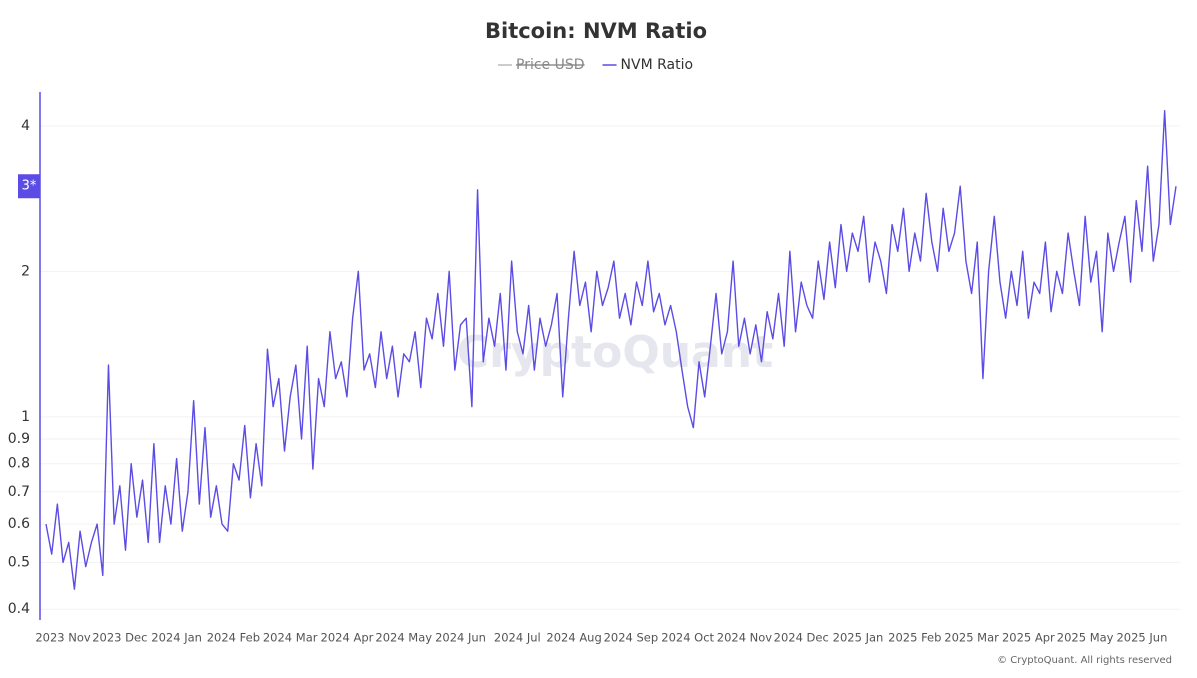 The width and height of the screenshot is (1197, 678). I want to click on y-marker-box, so click(29, 186).